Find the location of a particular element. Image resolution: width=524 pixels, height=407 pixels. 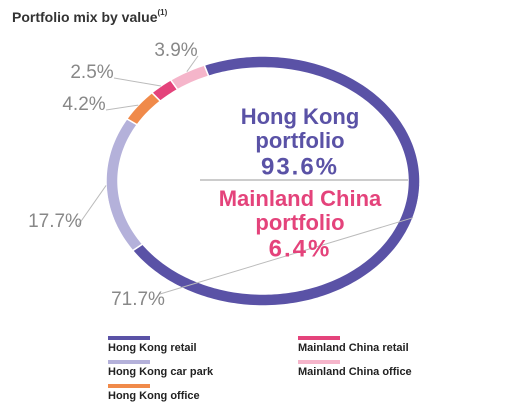

slice-label: 4.2% is located at coordinates (83, 104).